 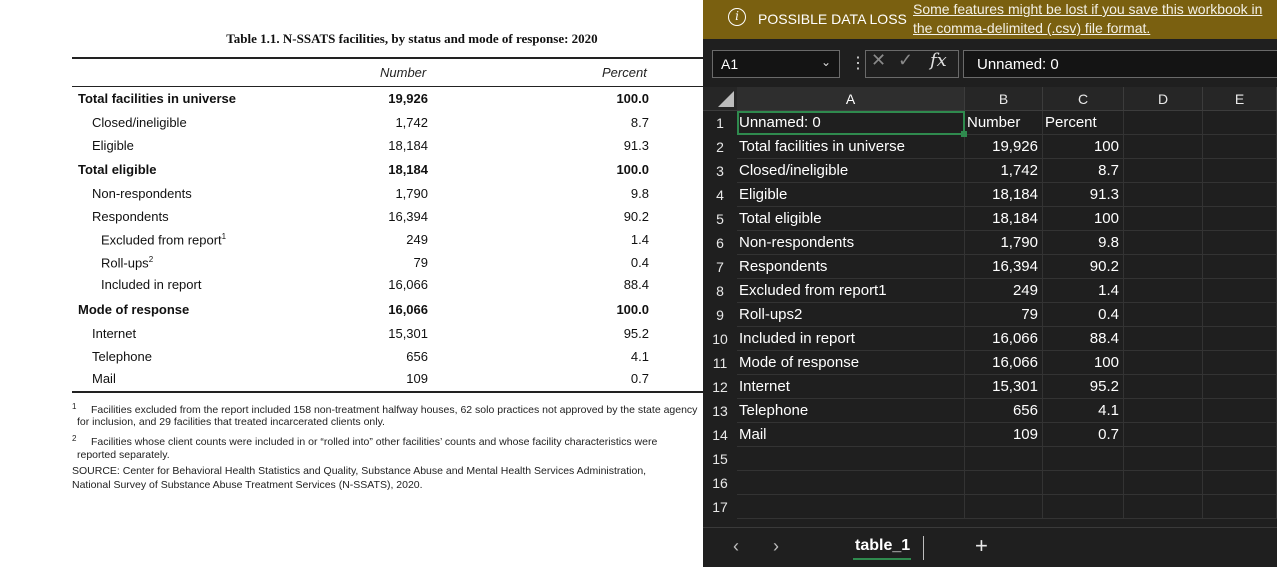 What do you see at coordinates (1004, 411) in the screenshot?
I see `grid-cell: 656` at bounding box center [1004, 411].